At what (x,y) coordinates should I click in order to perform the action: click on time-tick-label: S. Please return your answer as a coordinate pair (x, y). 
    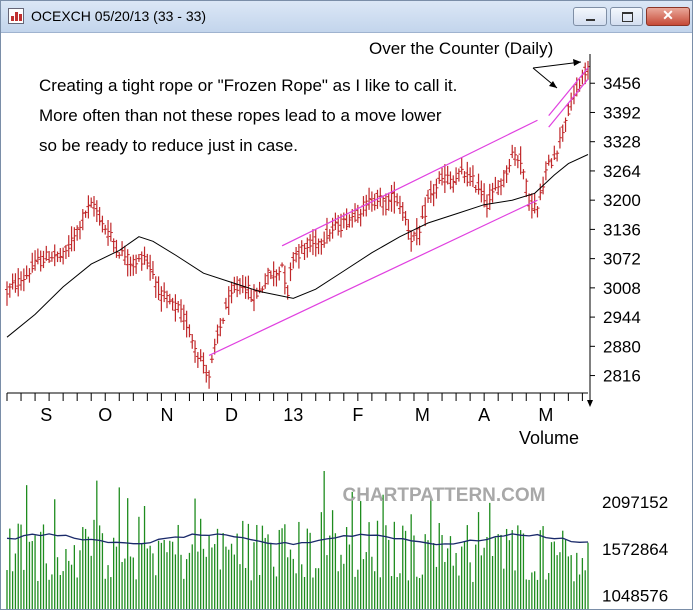
    Looking at the image, I should click on (46, 415).